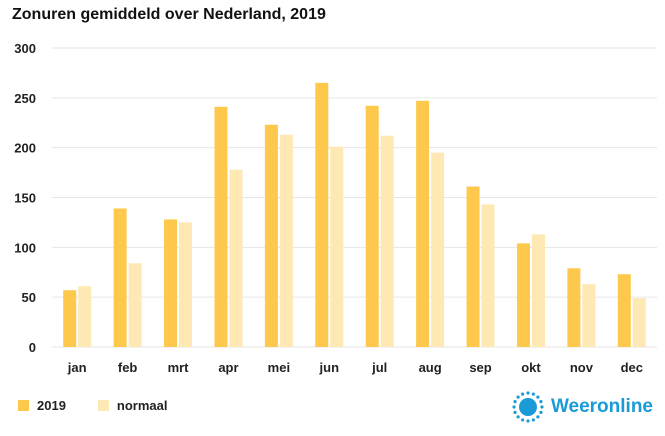 This screenshot has height=436, width=665. What do you see at coordinates (25, 198) in the screenshot?
I see `y-tick-label: 150` at bounding box center [25, 198].